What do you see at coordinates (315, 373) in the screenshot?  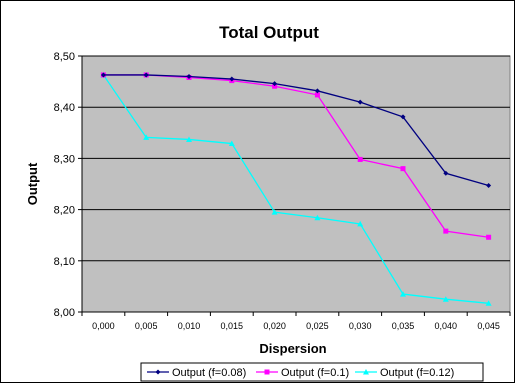 I see `legend-entry-label: Output (f=0.1)` at bounding box center [315, 373].